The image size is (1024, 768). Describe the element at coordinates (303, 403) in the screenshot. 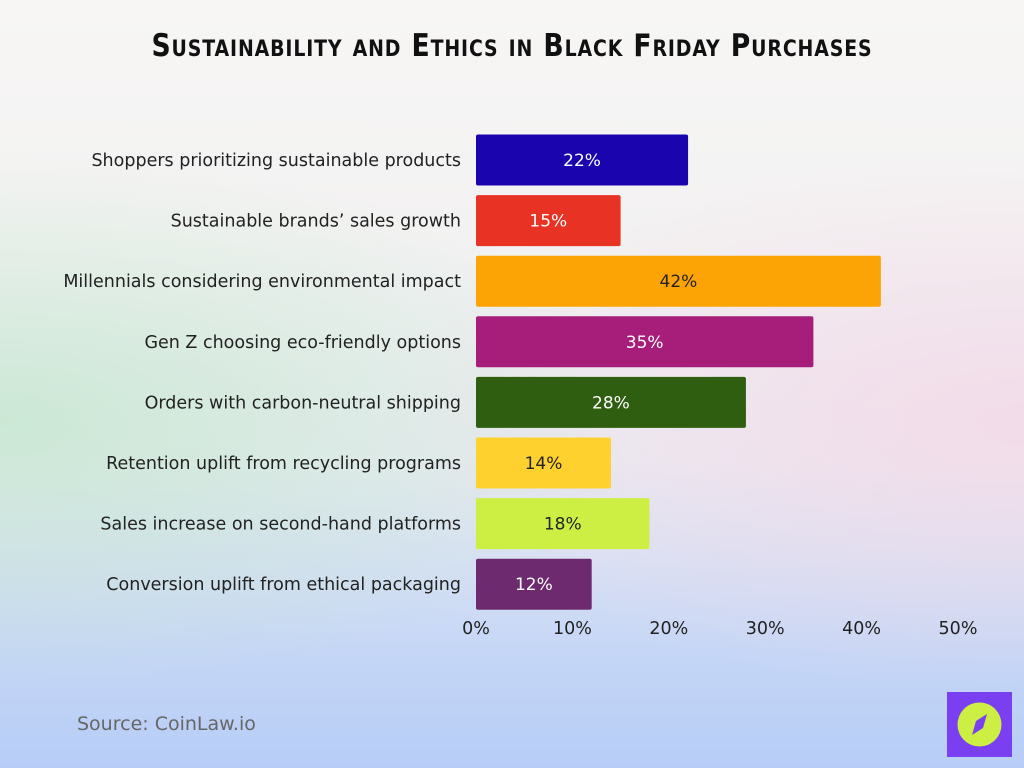

I see `category-label: Orders with carbon-neutral shipping` at that location.